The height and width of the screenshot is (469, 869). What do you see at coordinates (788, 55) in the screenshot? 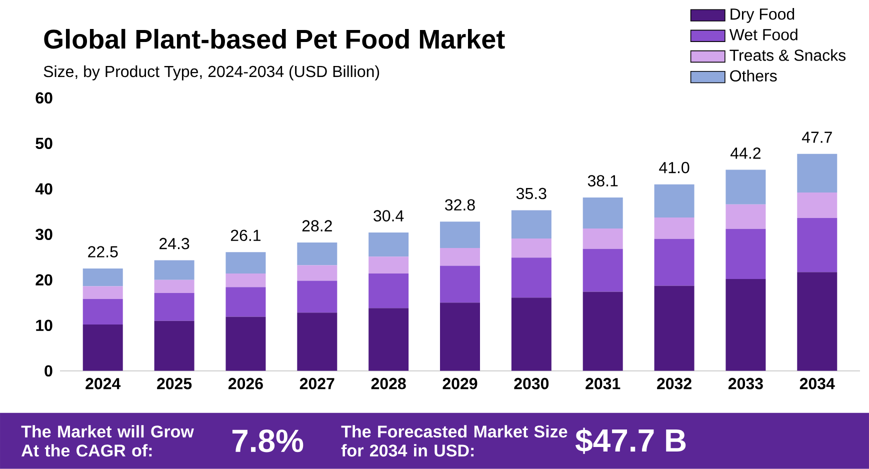
I see `legend-label: Treats & Snacks` at bounding box center [788, 55].